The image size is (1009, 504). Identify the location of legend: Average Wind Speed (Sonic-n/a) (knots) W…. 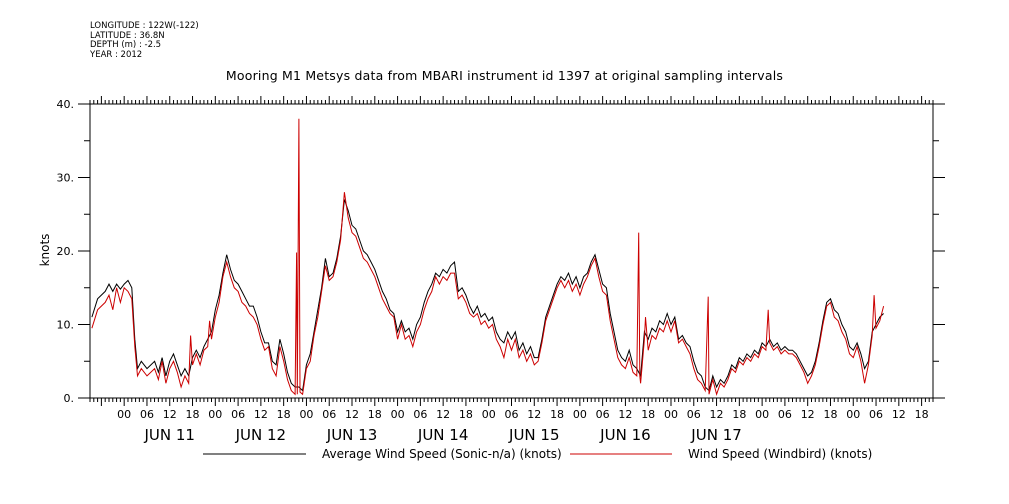
(537, 454).